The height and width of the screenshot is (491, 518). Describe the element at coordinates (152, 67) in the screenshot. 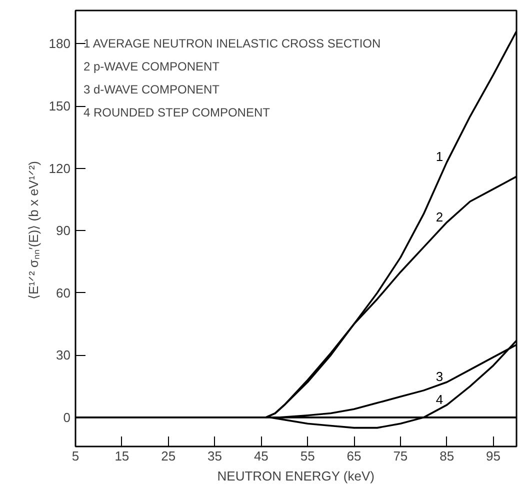

I see `annotation: 2 p-WAVE COMPONENT` at that location.